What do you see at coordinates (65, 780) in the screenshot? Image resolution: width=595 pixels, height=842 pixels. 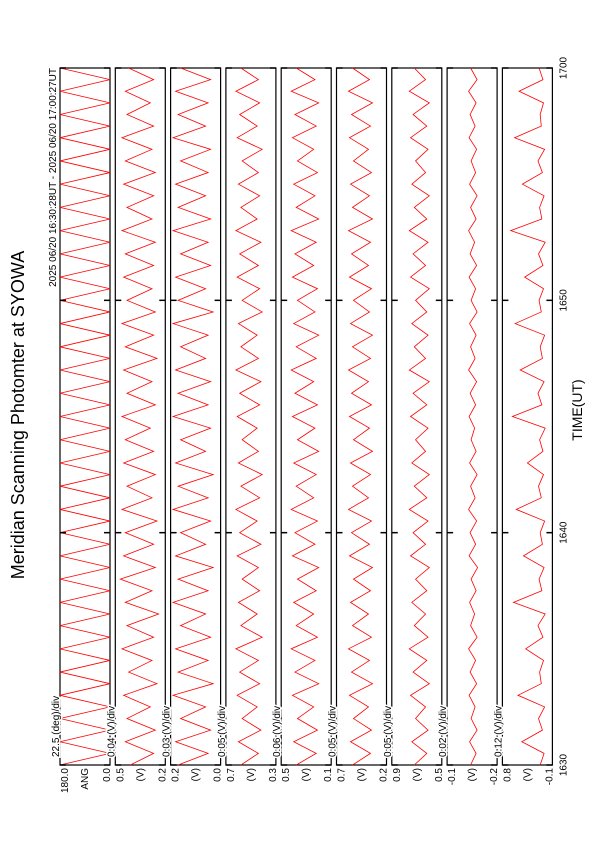 I see `y-tick-label: 180.0` at bounding box center [65, 780].